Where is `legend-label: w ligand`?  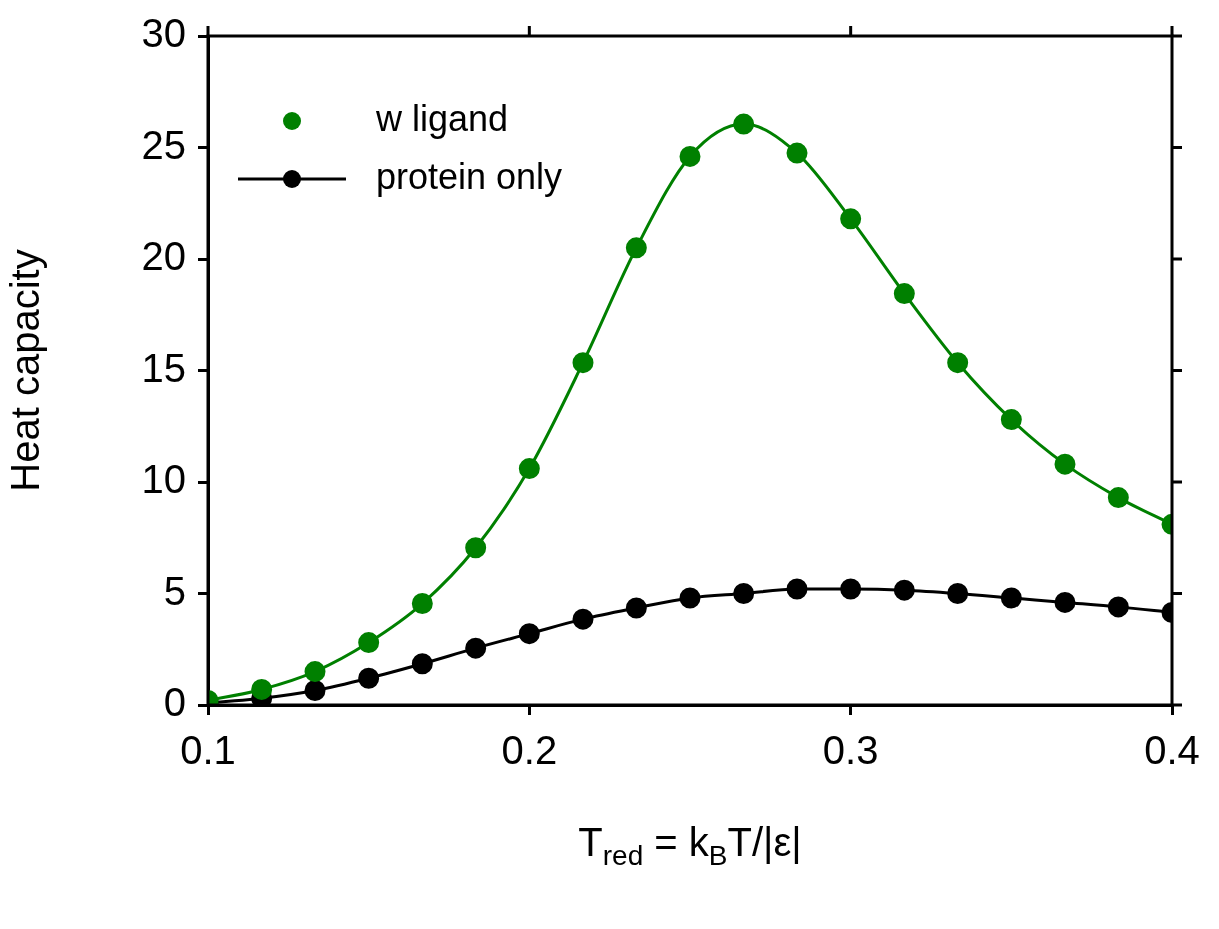
legend-label: w ligand is located at coordinates (442, 118).